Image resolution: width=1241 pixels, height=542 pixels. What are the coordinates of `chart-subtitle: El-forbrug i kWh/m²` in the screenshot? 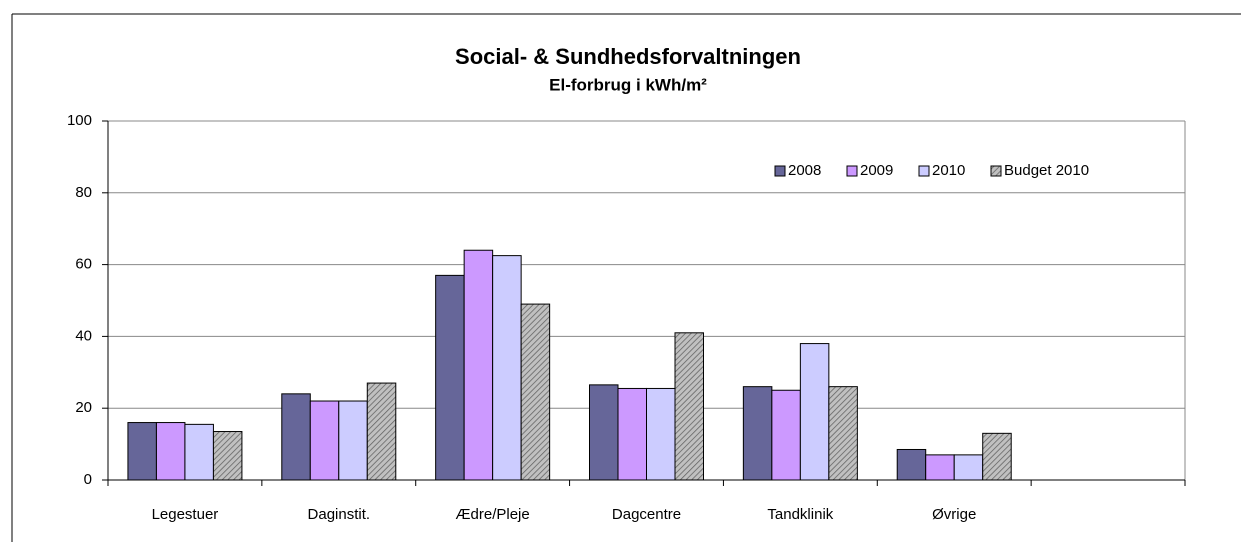 It's located at (628, 84).